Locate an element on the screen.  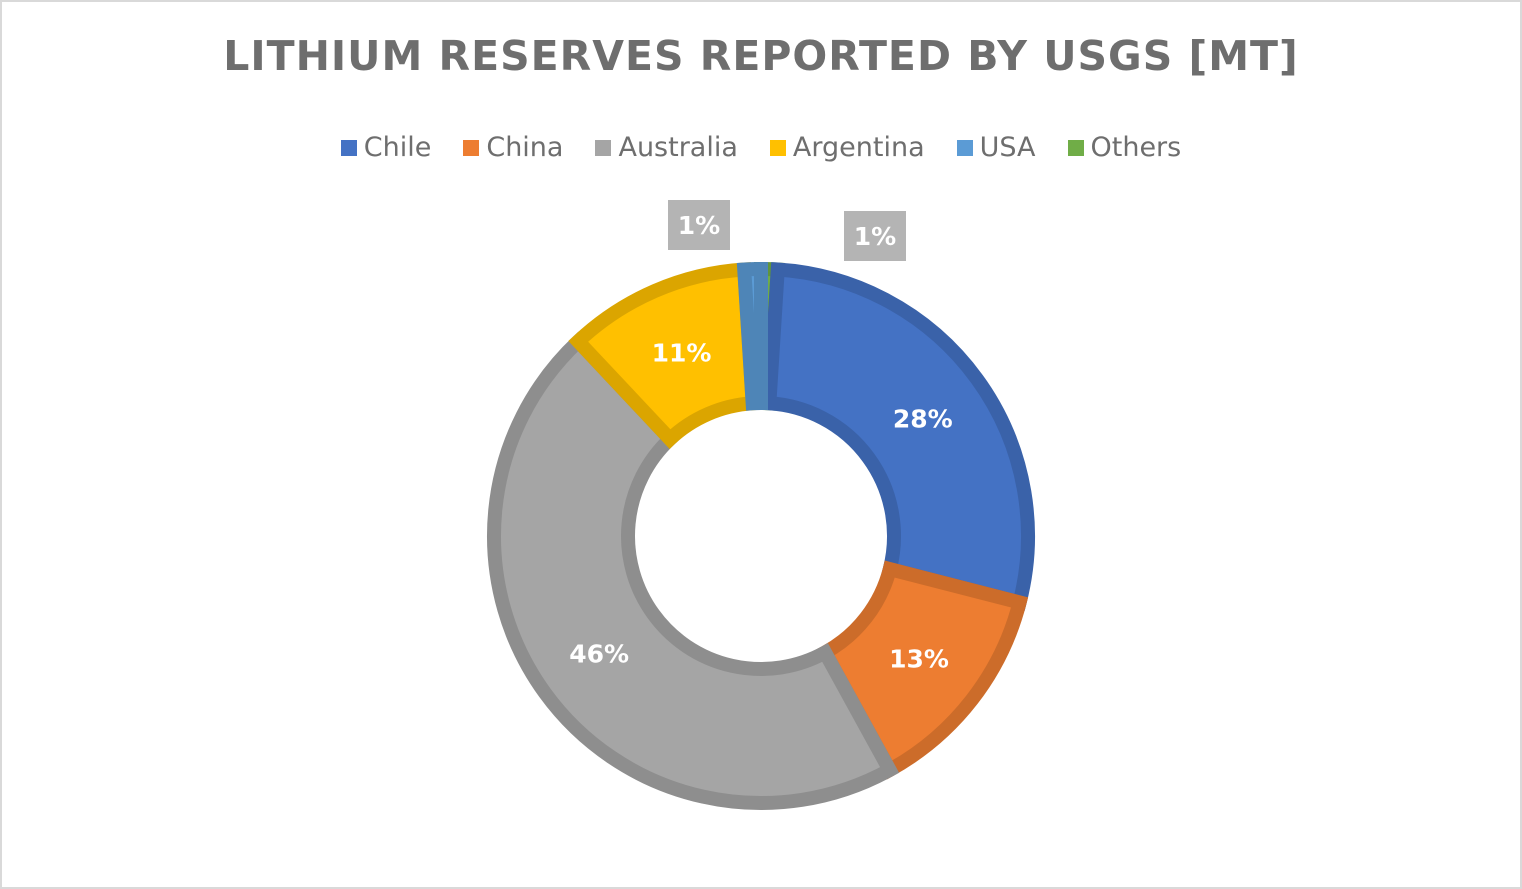
legend-label: USA is located at coordinates (1007, 147).